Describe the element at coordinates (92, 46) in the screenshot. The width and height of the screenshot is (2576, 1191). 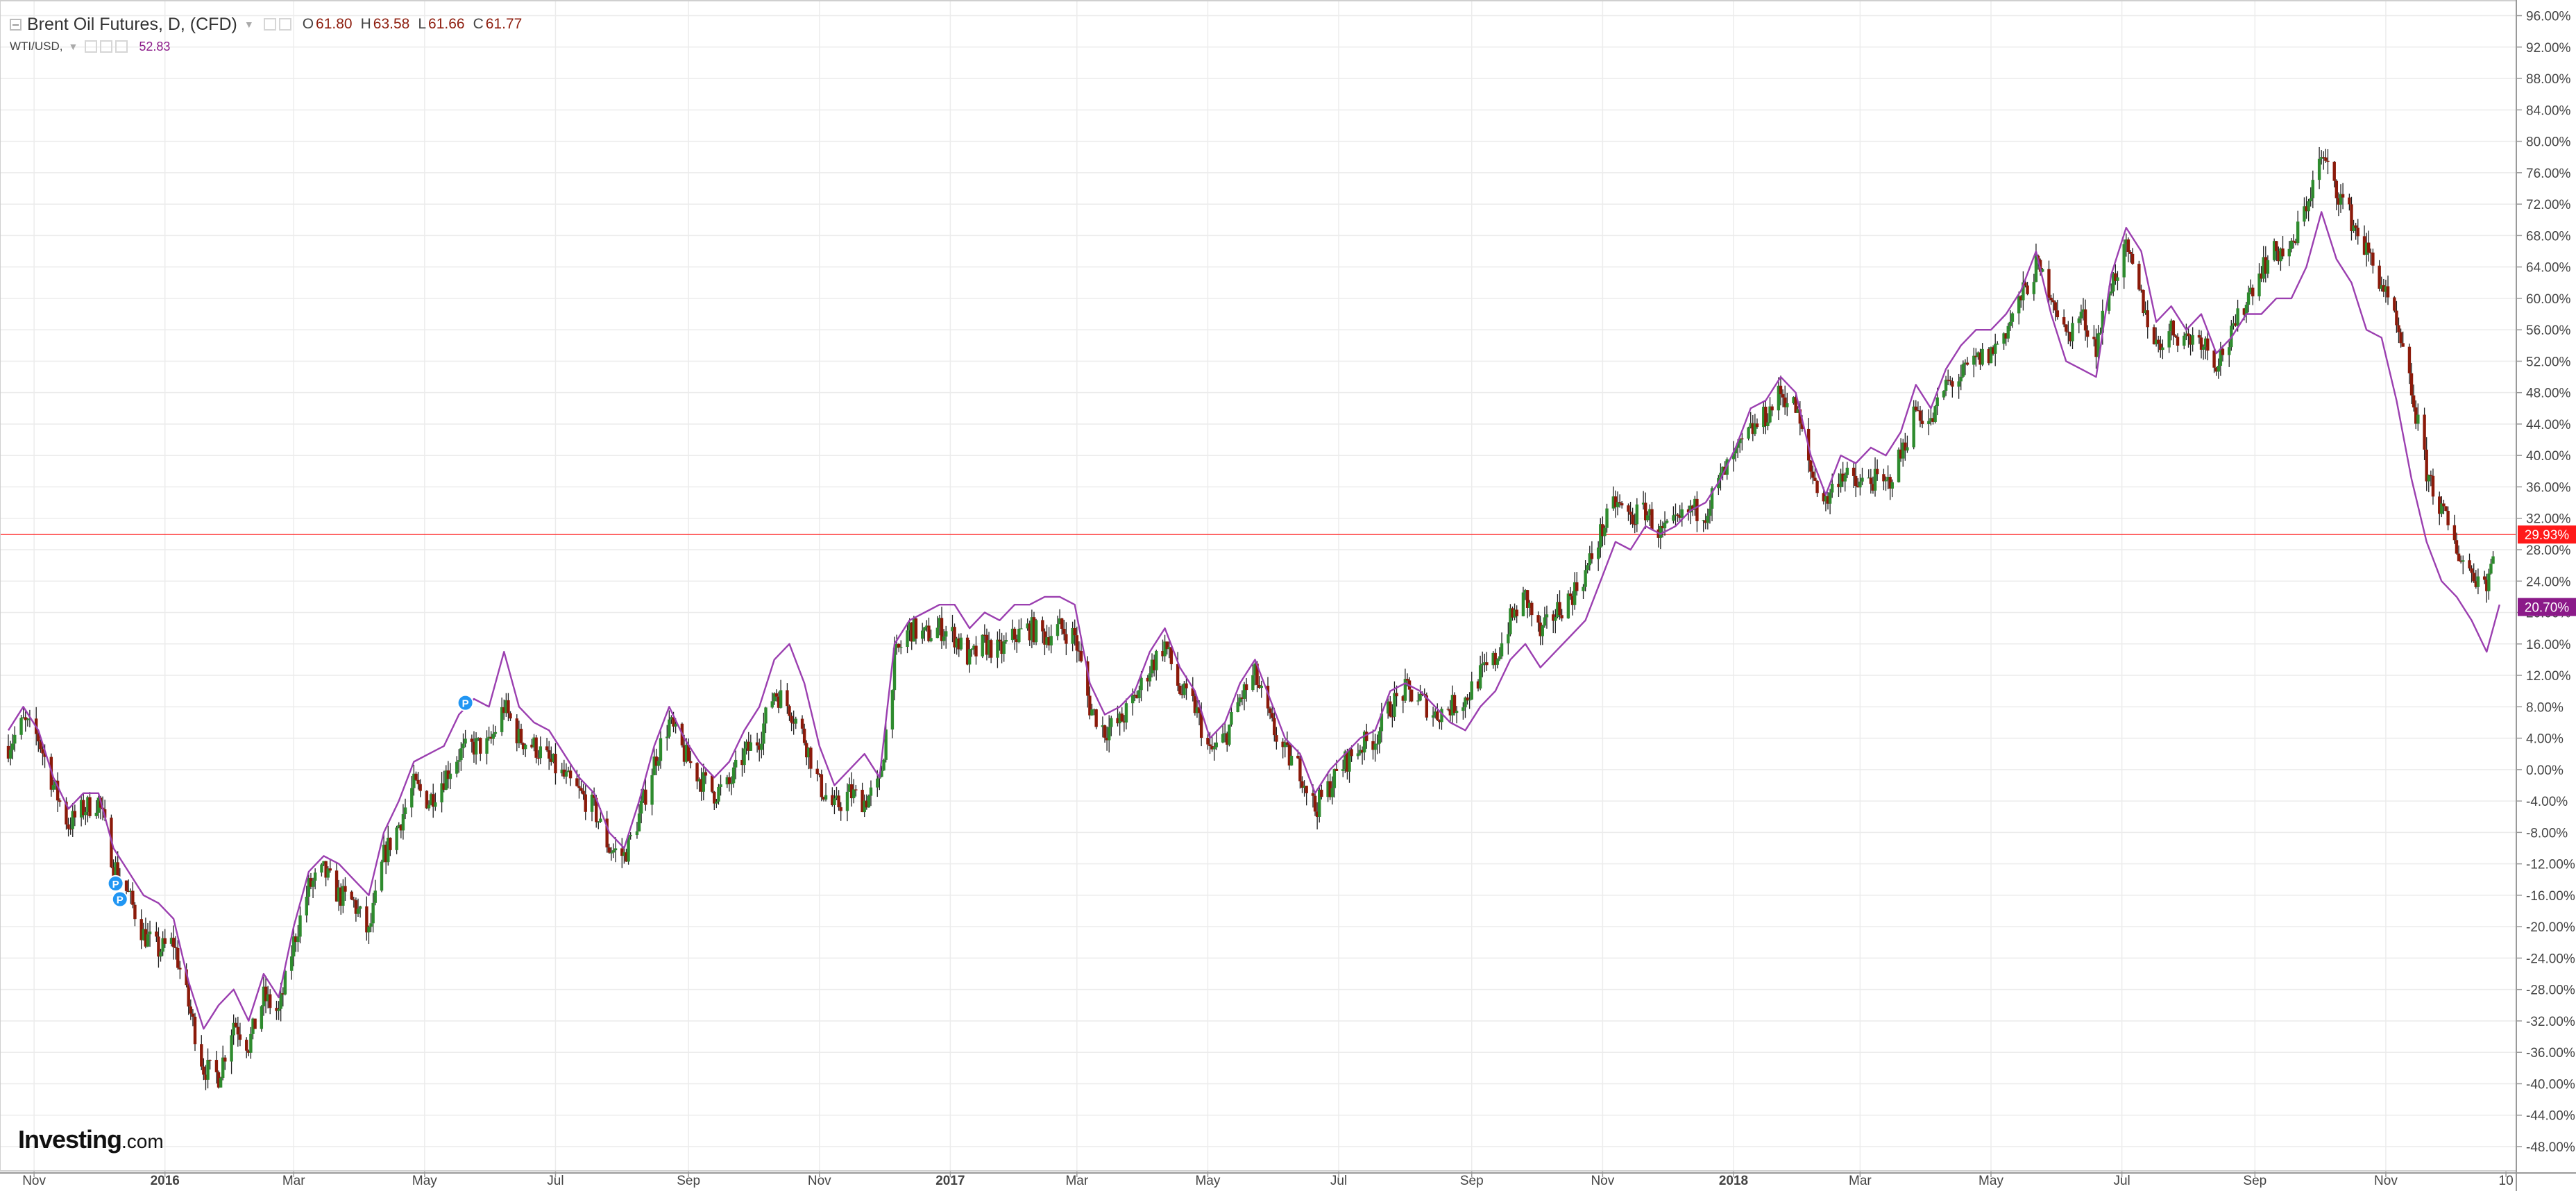
I see `compare-visibility-icon` at that location.